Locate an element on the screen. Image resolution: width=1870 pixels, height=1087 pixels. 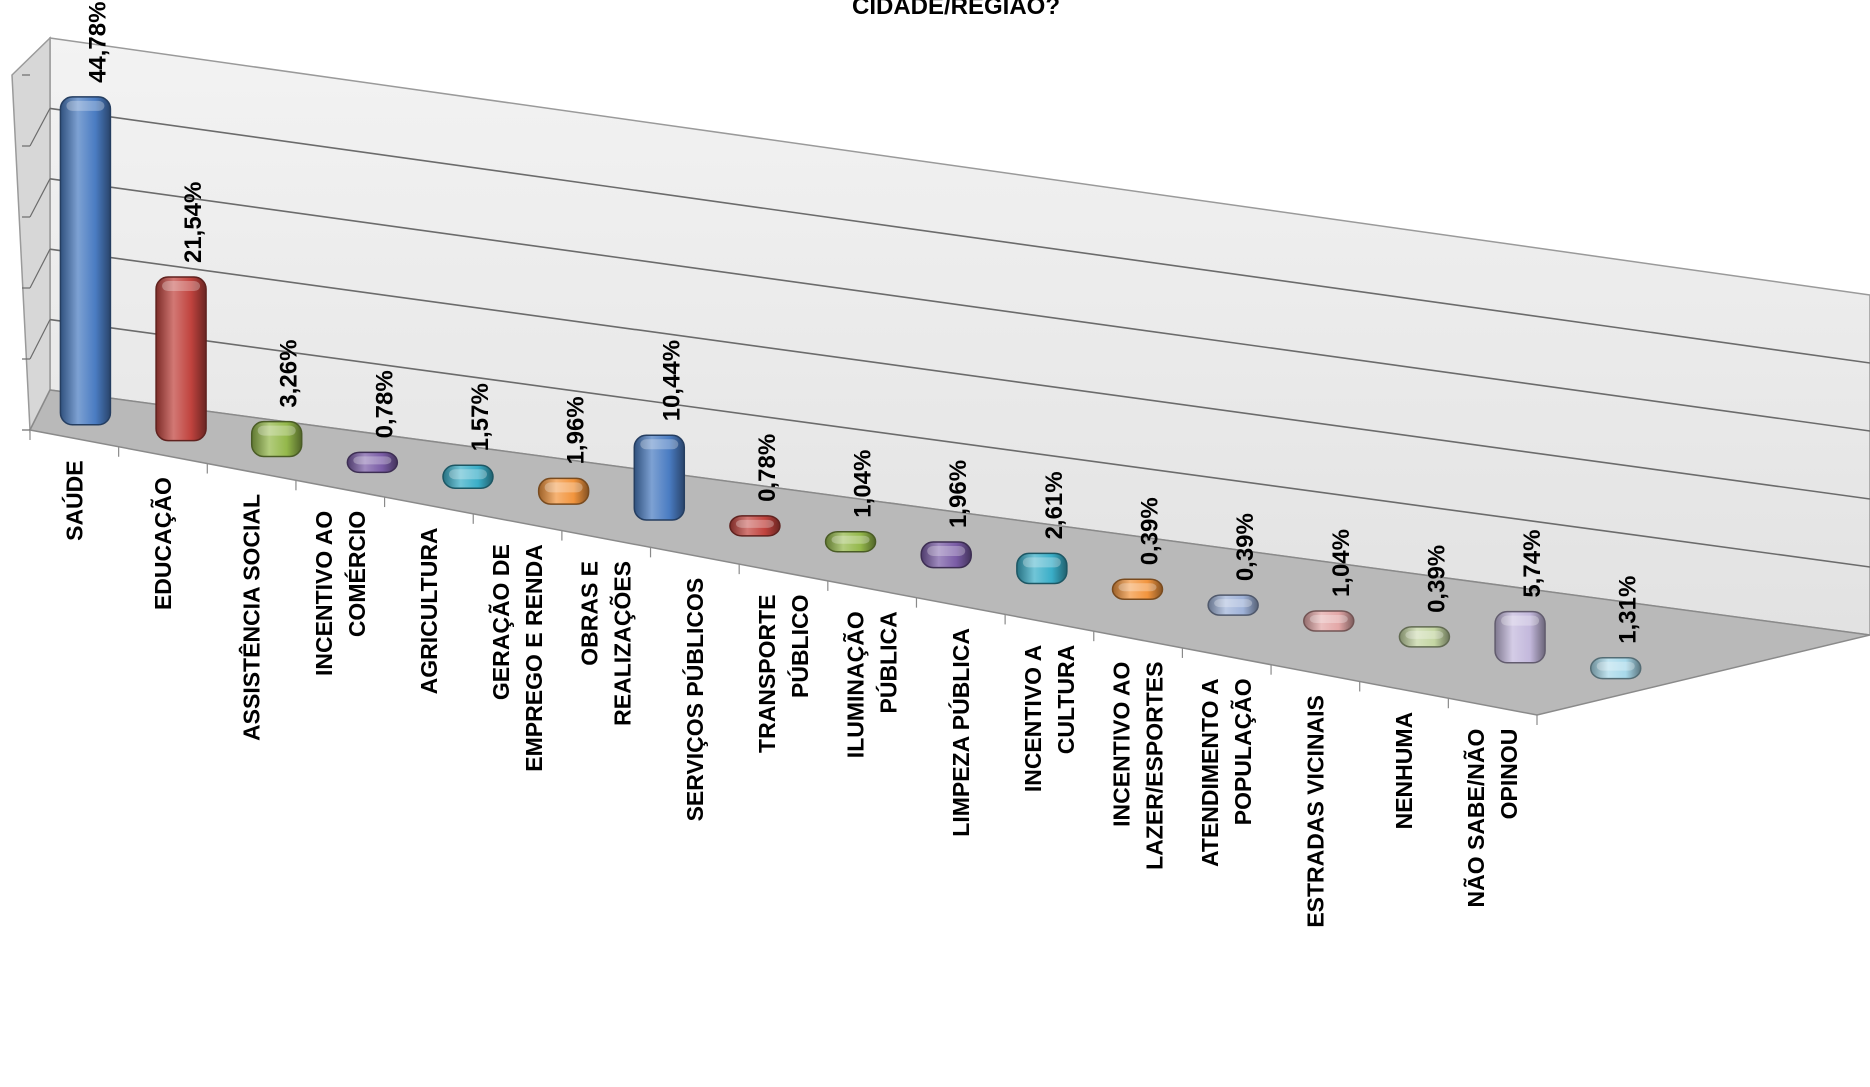
category-label-line: ESTRADAS VICINAIS is located at coordinates (1315, 811).